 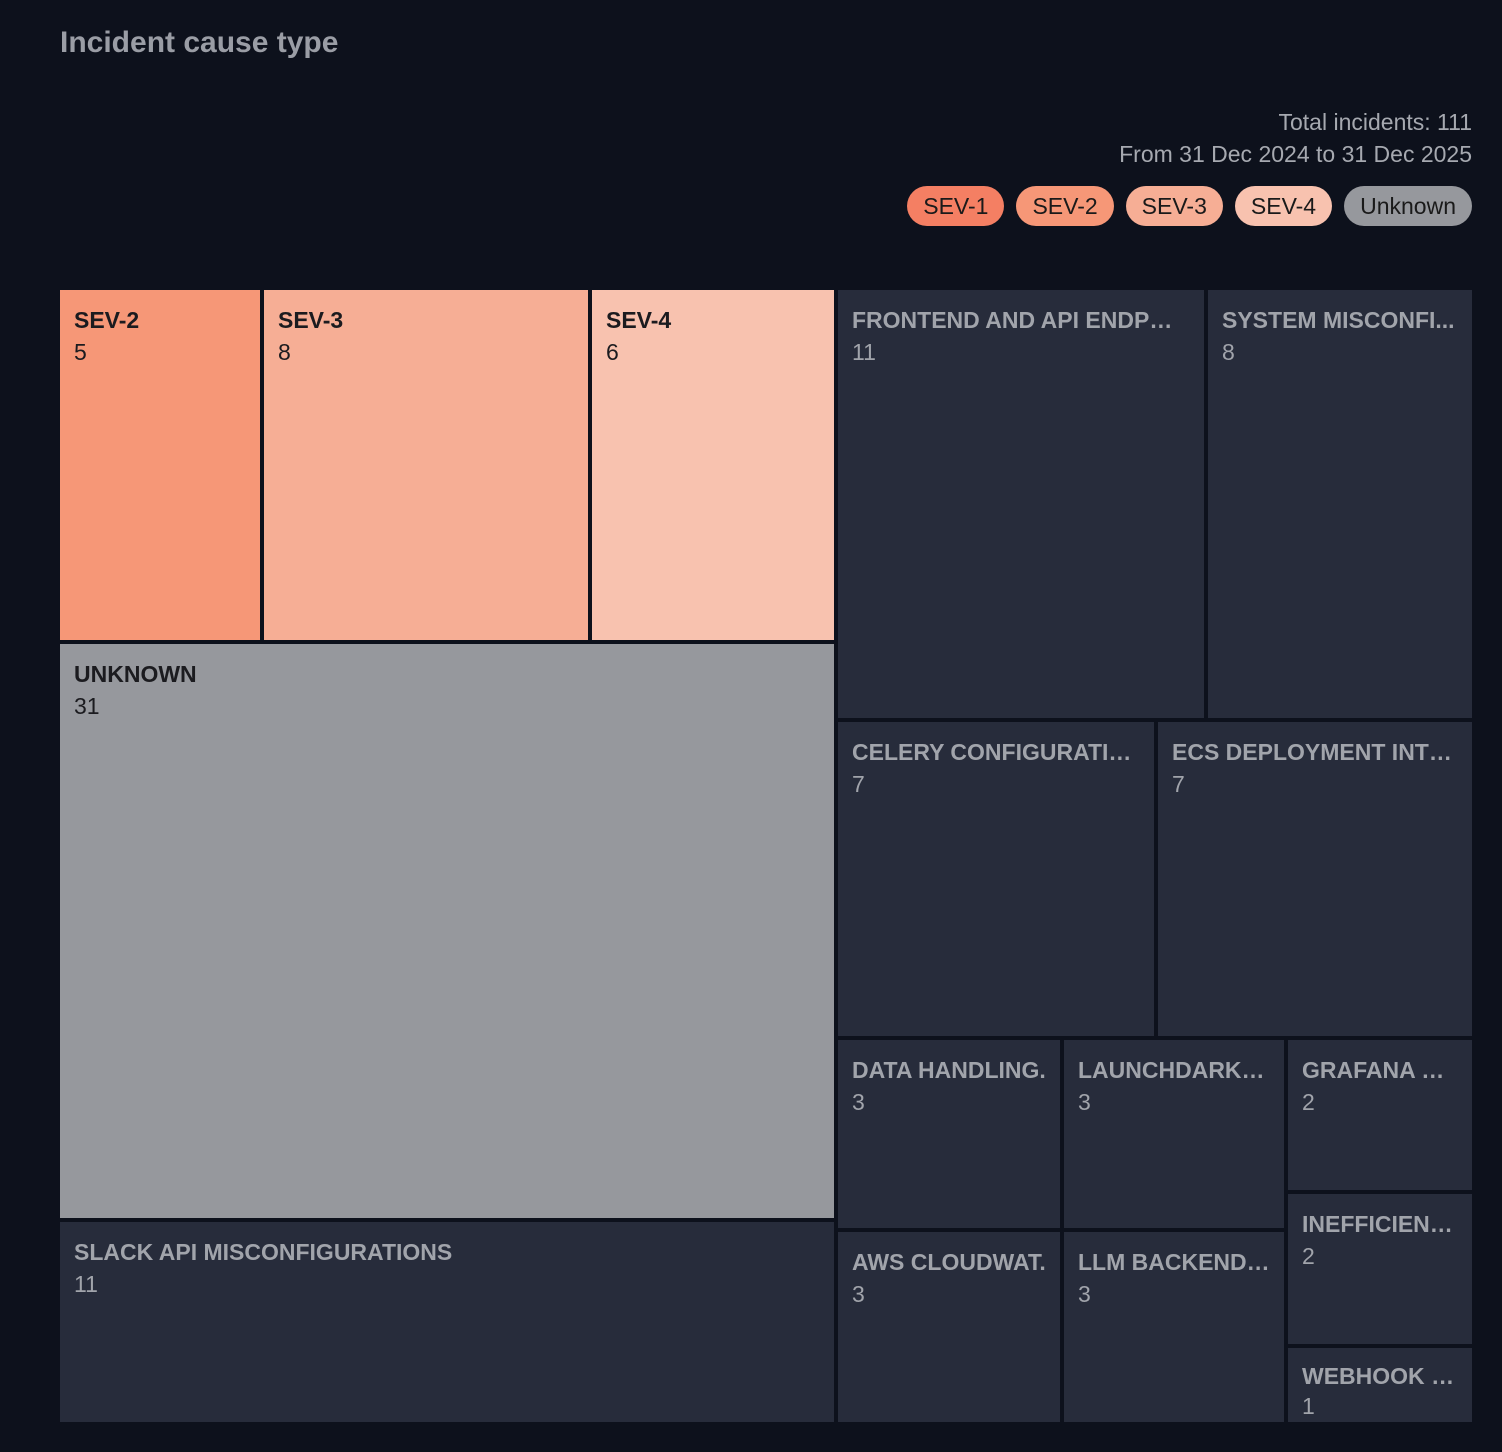 I want to click on tile-value: 31, so click(x=87, y=706).